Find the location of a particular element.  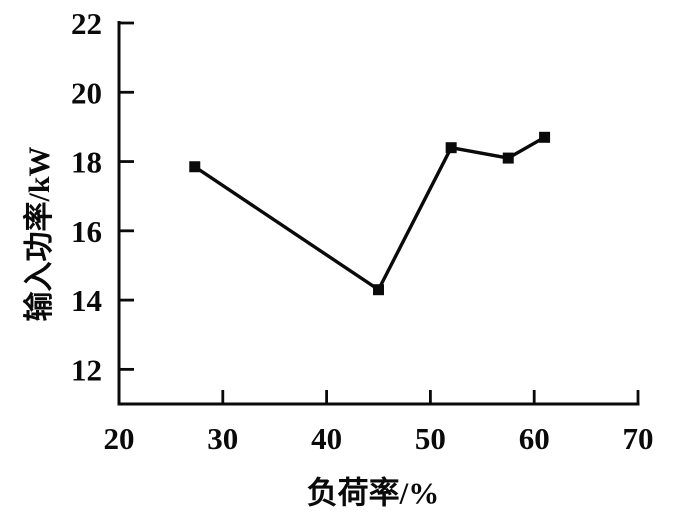

x-tick-label: 60 is located at coordinates (534, 438).